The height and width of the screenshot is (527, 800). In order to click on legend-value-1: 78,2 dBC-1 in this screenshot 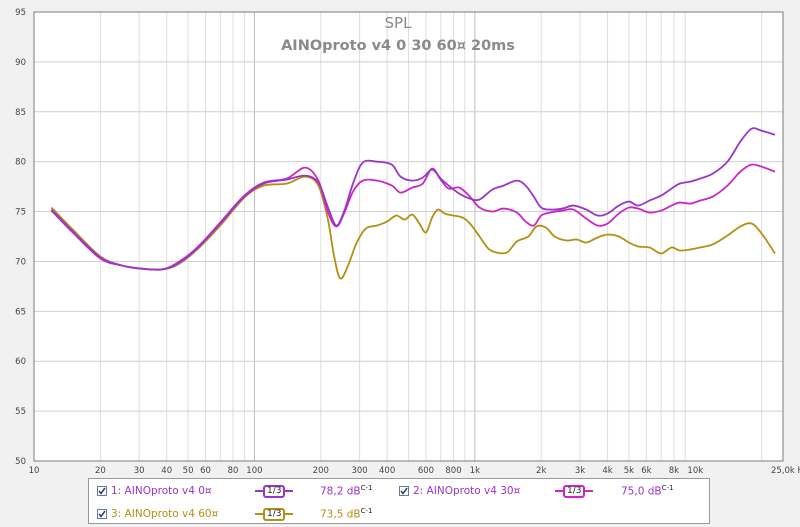, I will do `click(346, 491)`.